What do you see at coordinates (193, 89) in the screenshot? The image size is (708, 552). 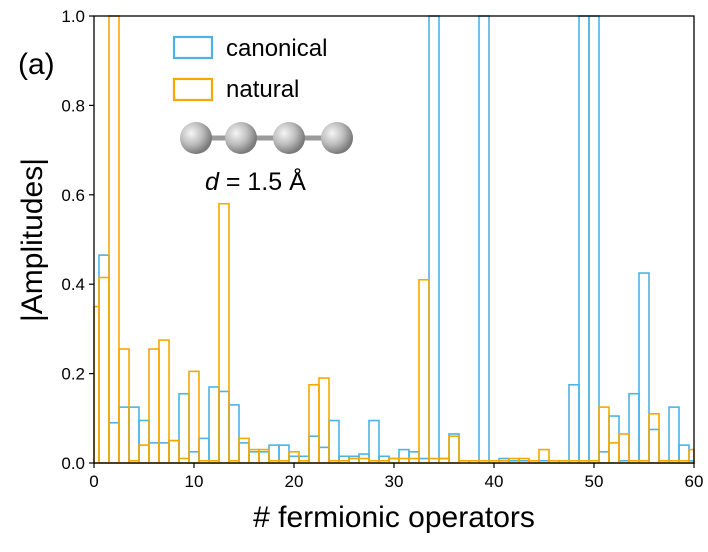 I see `legend-swatch-natural` at bounding box center [193, 89].